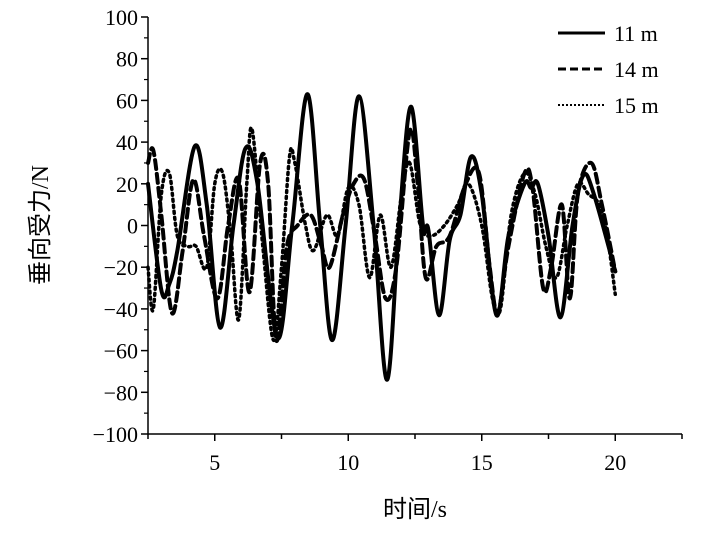 The image size is (709, 534). Describe the element at coordinates (127, 100) in the screenshot. I see `y-tick-label: 60` at that location.